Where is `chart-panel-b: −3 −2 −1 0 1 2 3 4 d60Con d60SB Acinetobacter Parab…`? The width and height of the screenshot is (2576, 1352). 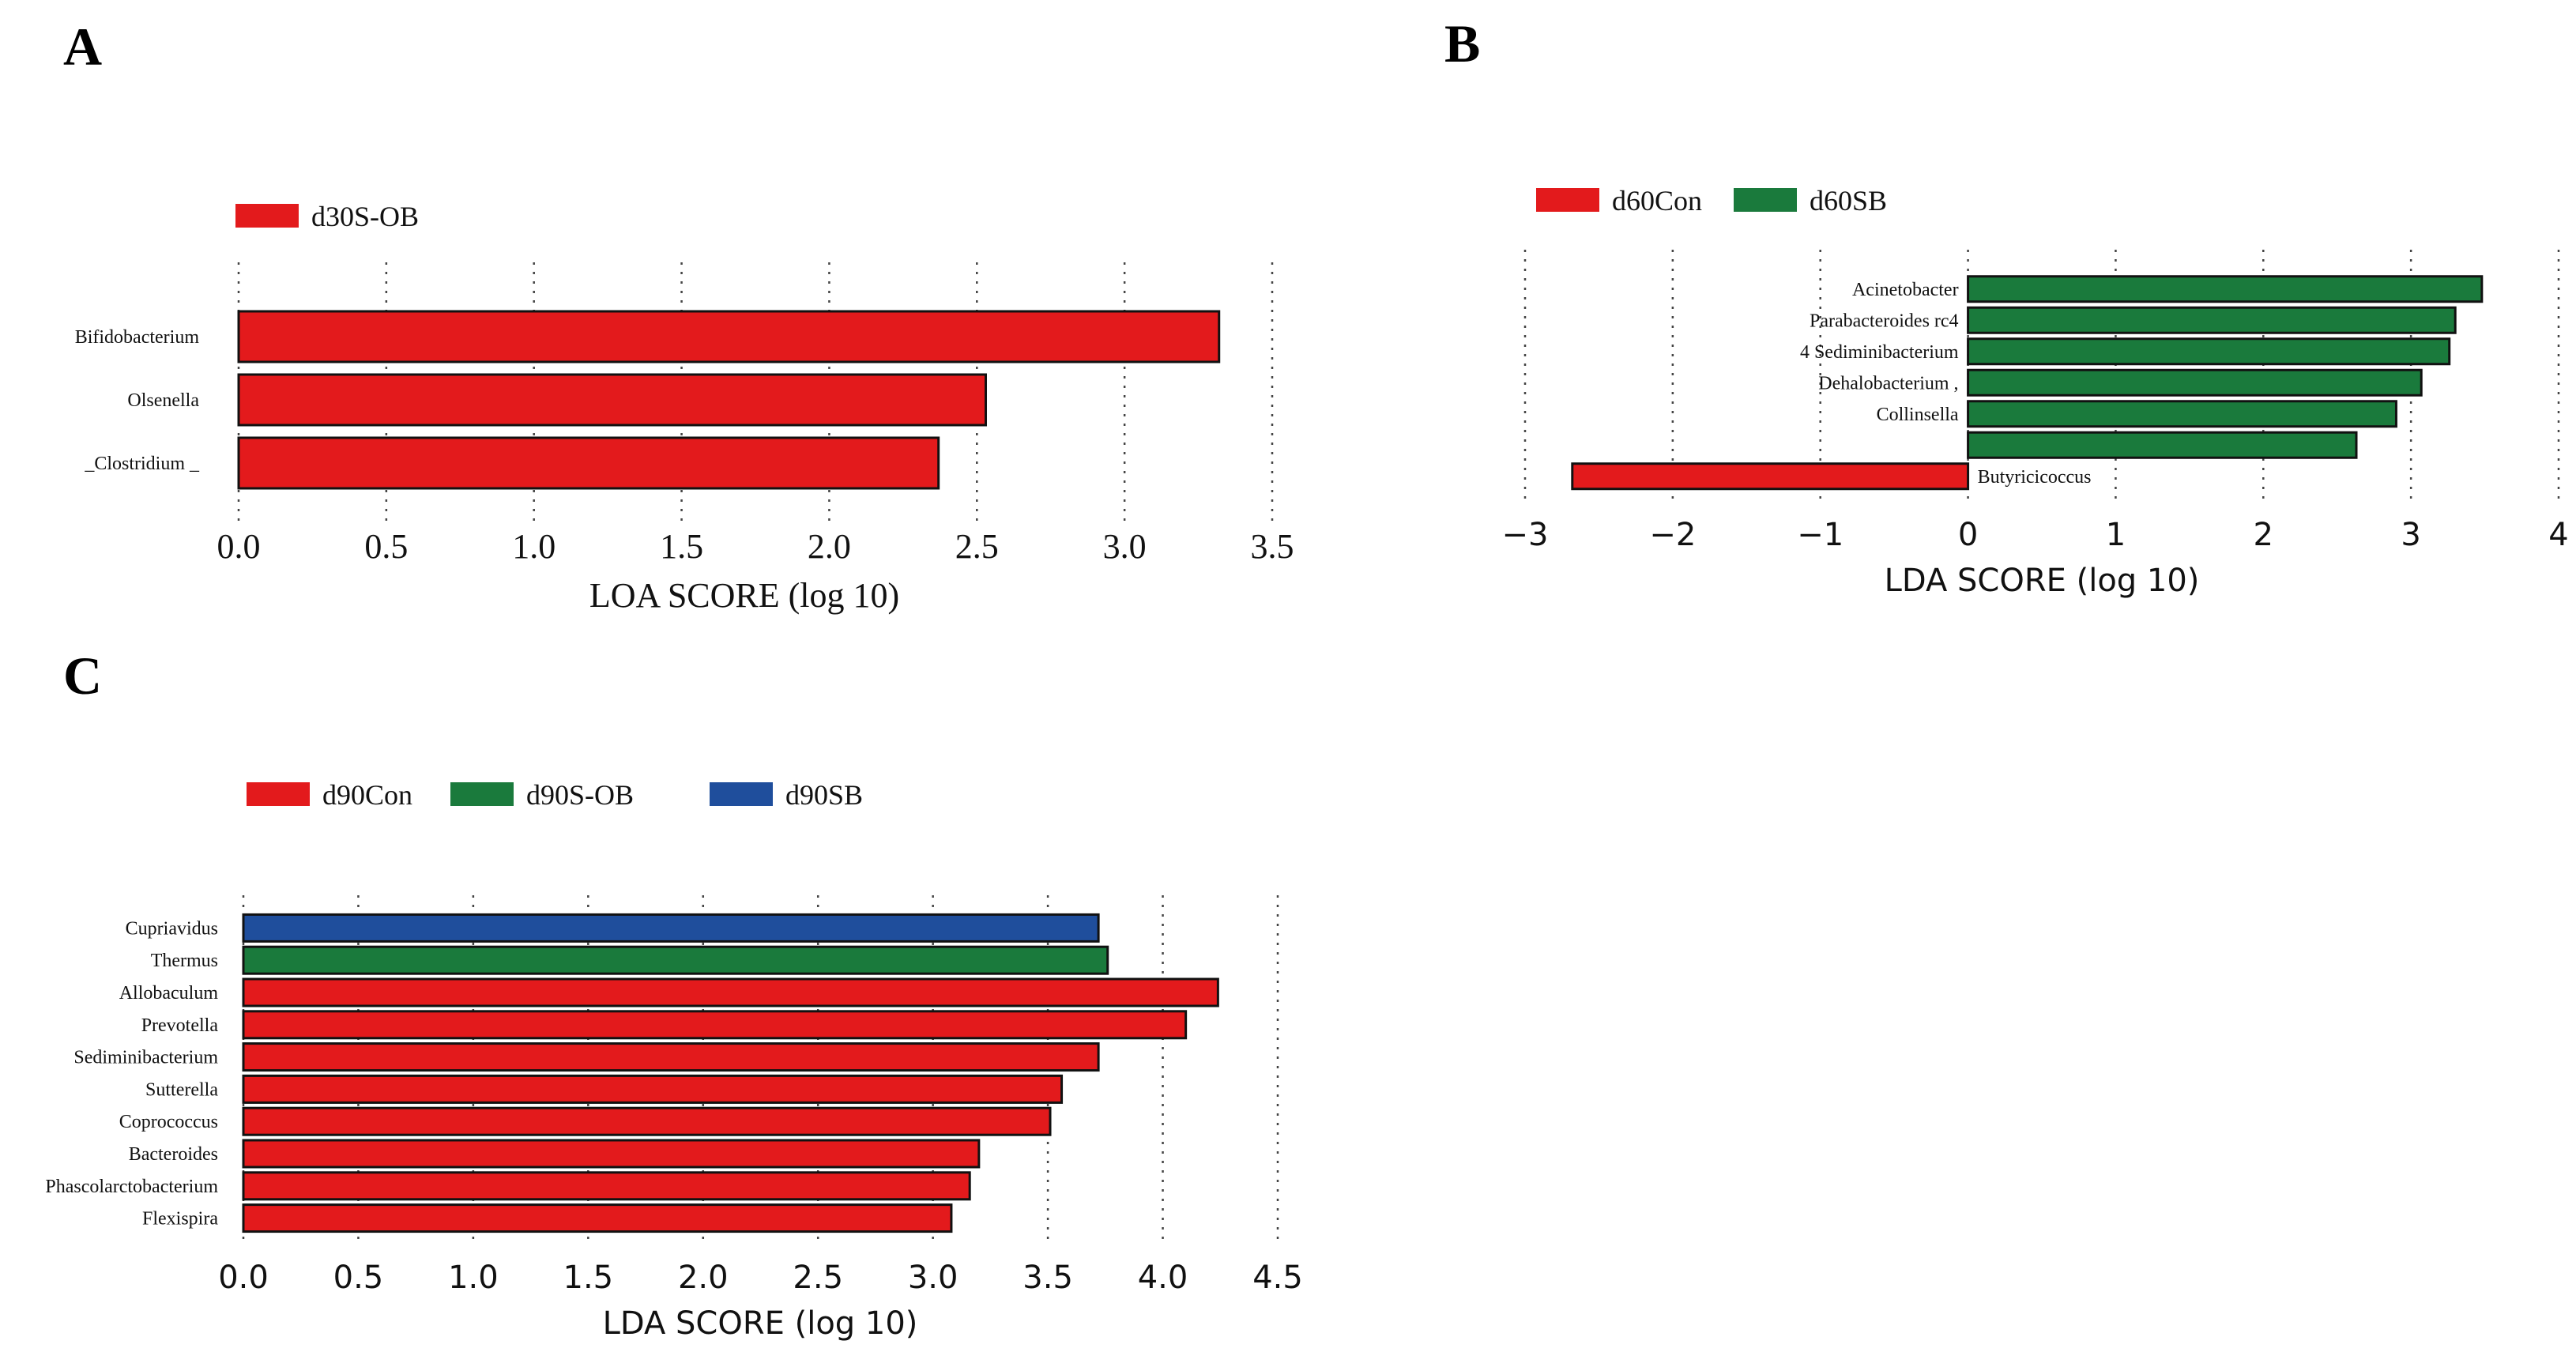 chart-panel-b: −3 −2 −1 0 1 2 3 4 d60Con d60SB Acinetobacter Parab… is located at coordinates (2035, 392).